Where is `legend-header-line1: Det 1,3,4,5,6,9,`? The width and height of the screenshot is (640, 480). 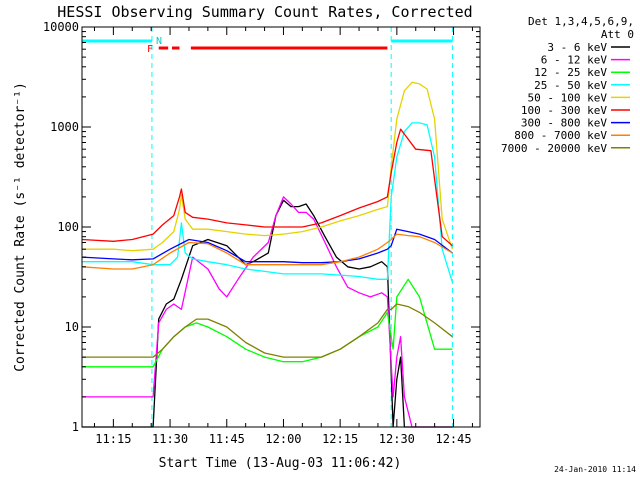 legend-header-line1: Det 1,3,4,5,6,9, is located at coordinates (581, 21).